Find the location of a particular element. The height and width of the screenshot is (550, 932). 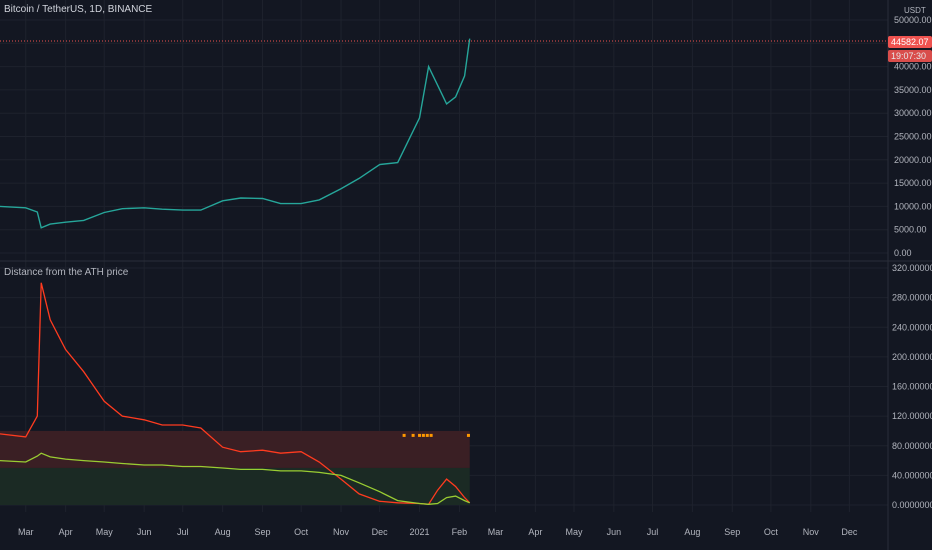

countdown-badge: 19:07:30 is located at coordinates (910, 56).